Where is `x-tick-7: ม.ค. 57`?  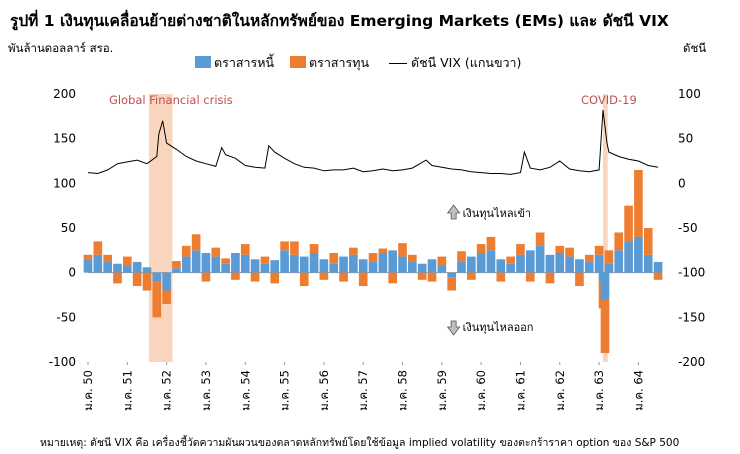
x-tick-7: ม.ค. 57 is located at coordinates (363, 390).